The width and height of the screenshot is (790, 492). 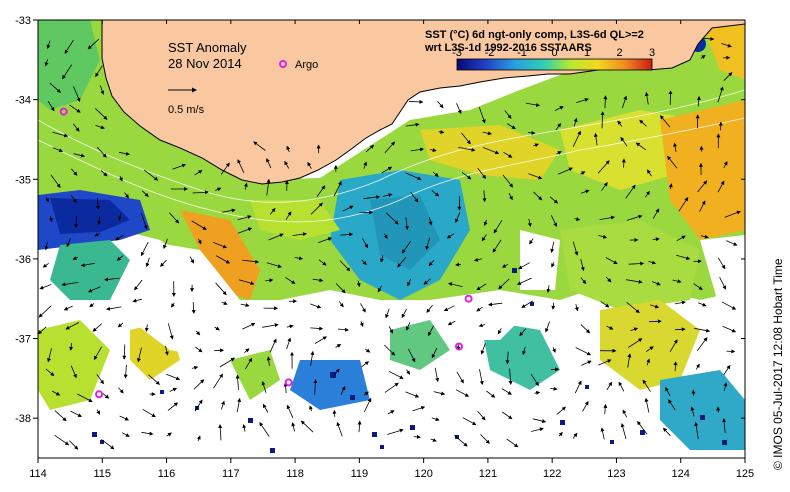 I want to click on colorbar-gradient, so click(x=554, y=64).